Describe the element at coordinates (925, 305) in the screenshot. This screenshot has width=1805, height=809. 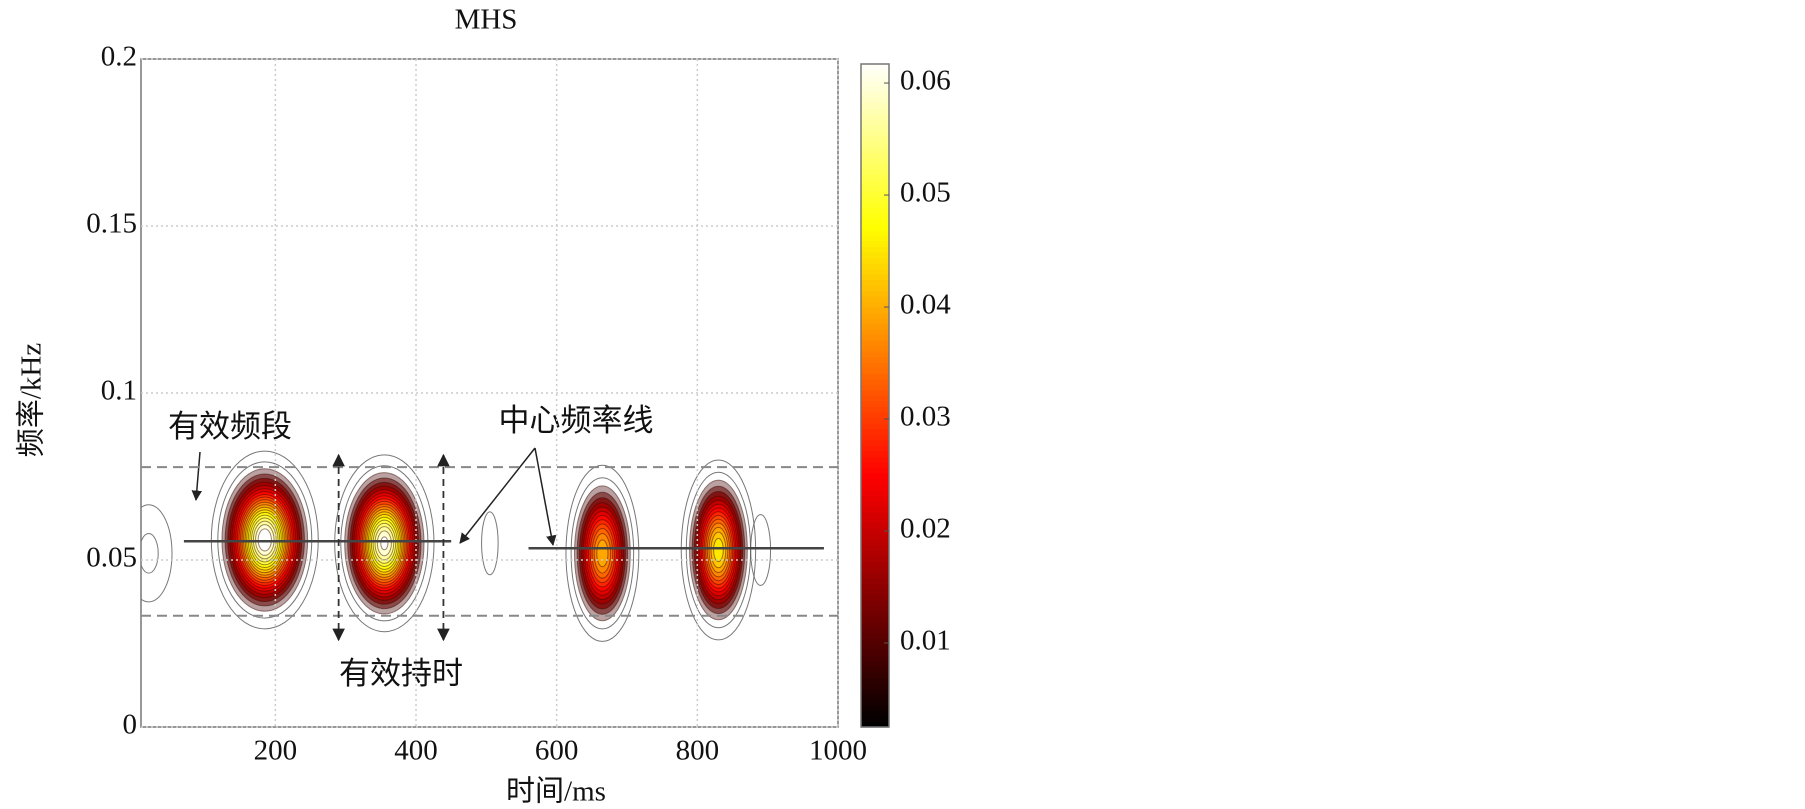
I see `colorbar-tick-label: 0.04` at that location.